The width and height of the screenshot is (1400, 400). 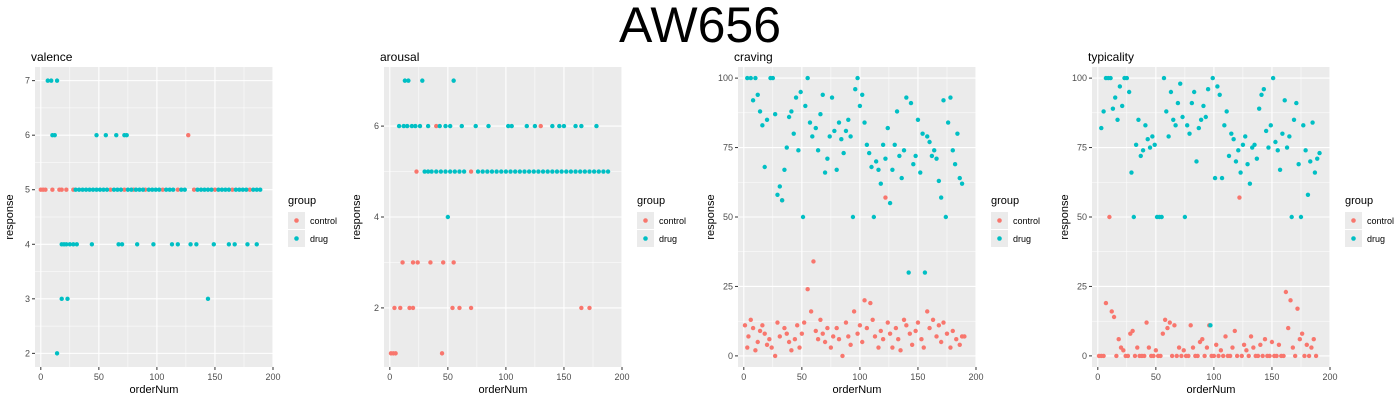 What do you see at coordinates (27, 299) in the screenshot?
I see `y-tick-label: 3` at bounding box center [27, 299].